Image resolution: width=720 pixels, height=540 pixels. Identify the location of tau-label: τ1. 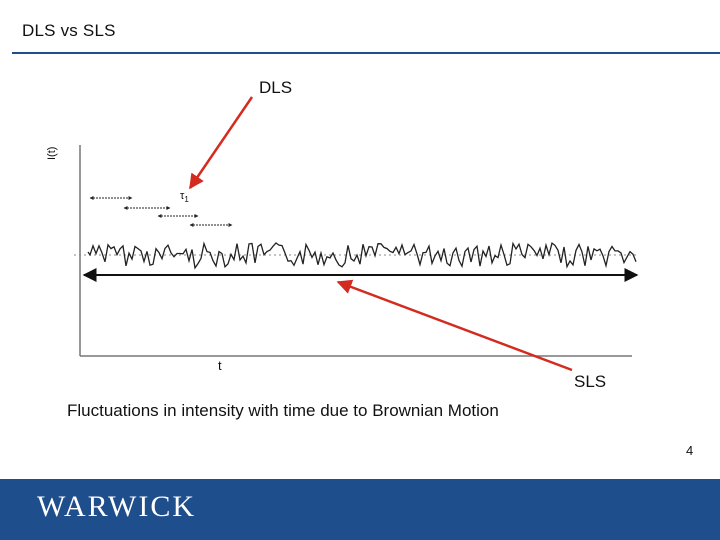
(184, 197).